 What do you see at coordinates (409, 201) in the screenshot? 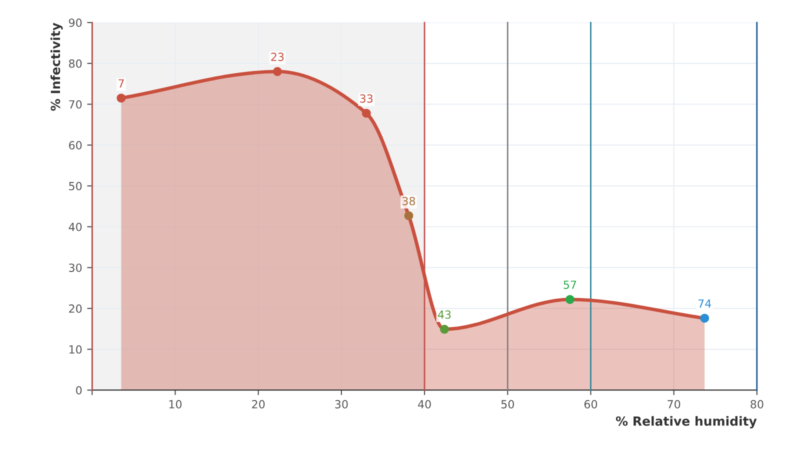
I see `annotation: 38` at bounding box center [409, 201].